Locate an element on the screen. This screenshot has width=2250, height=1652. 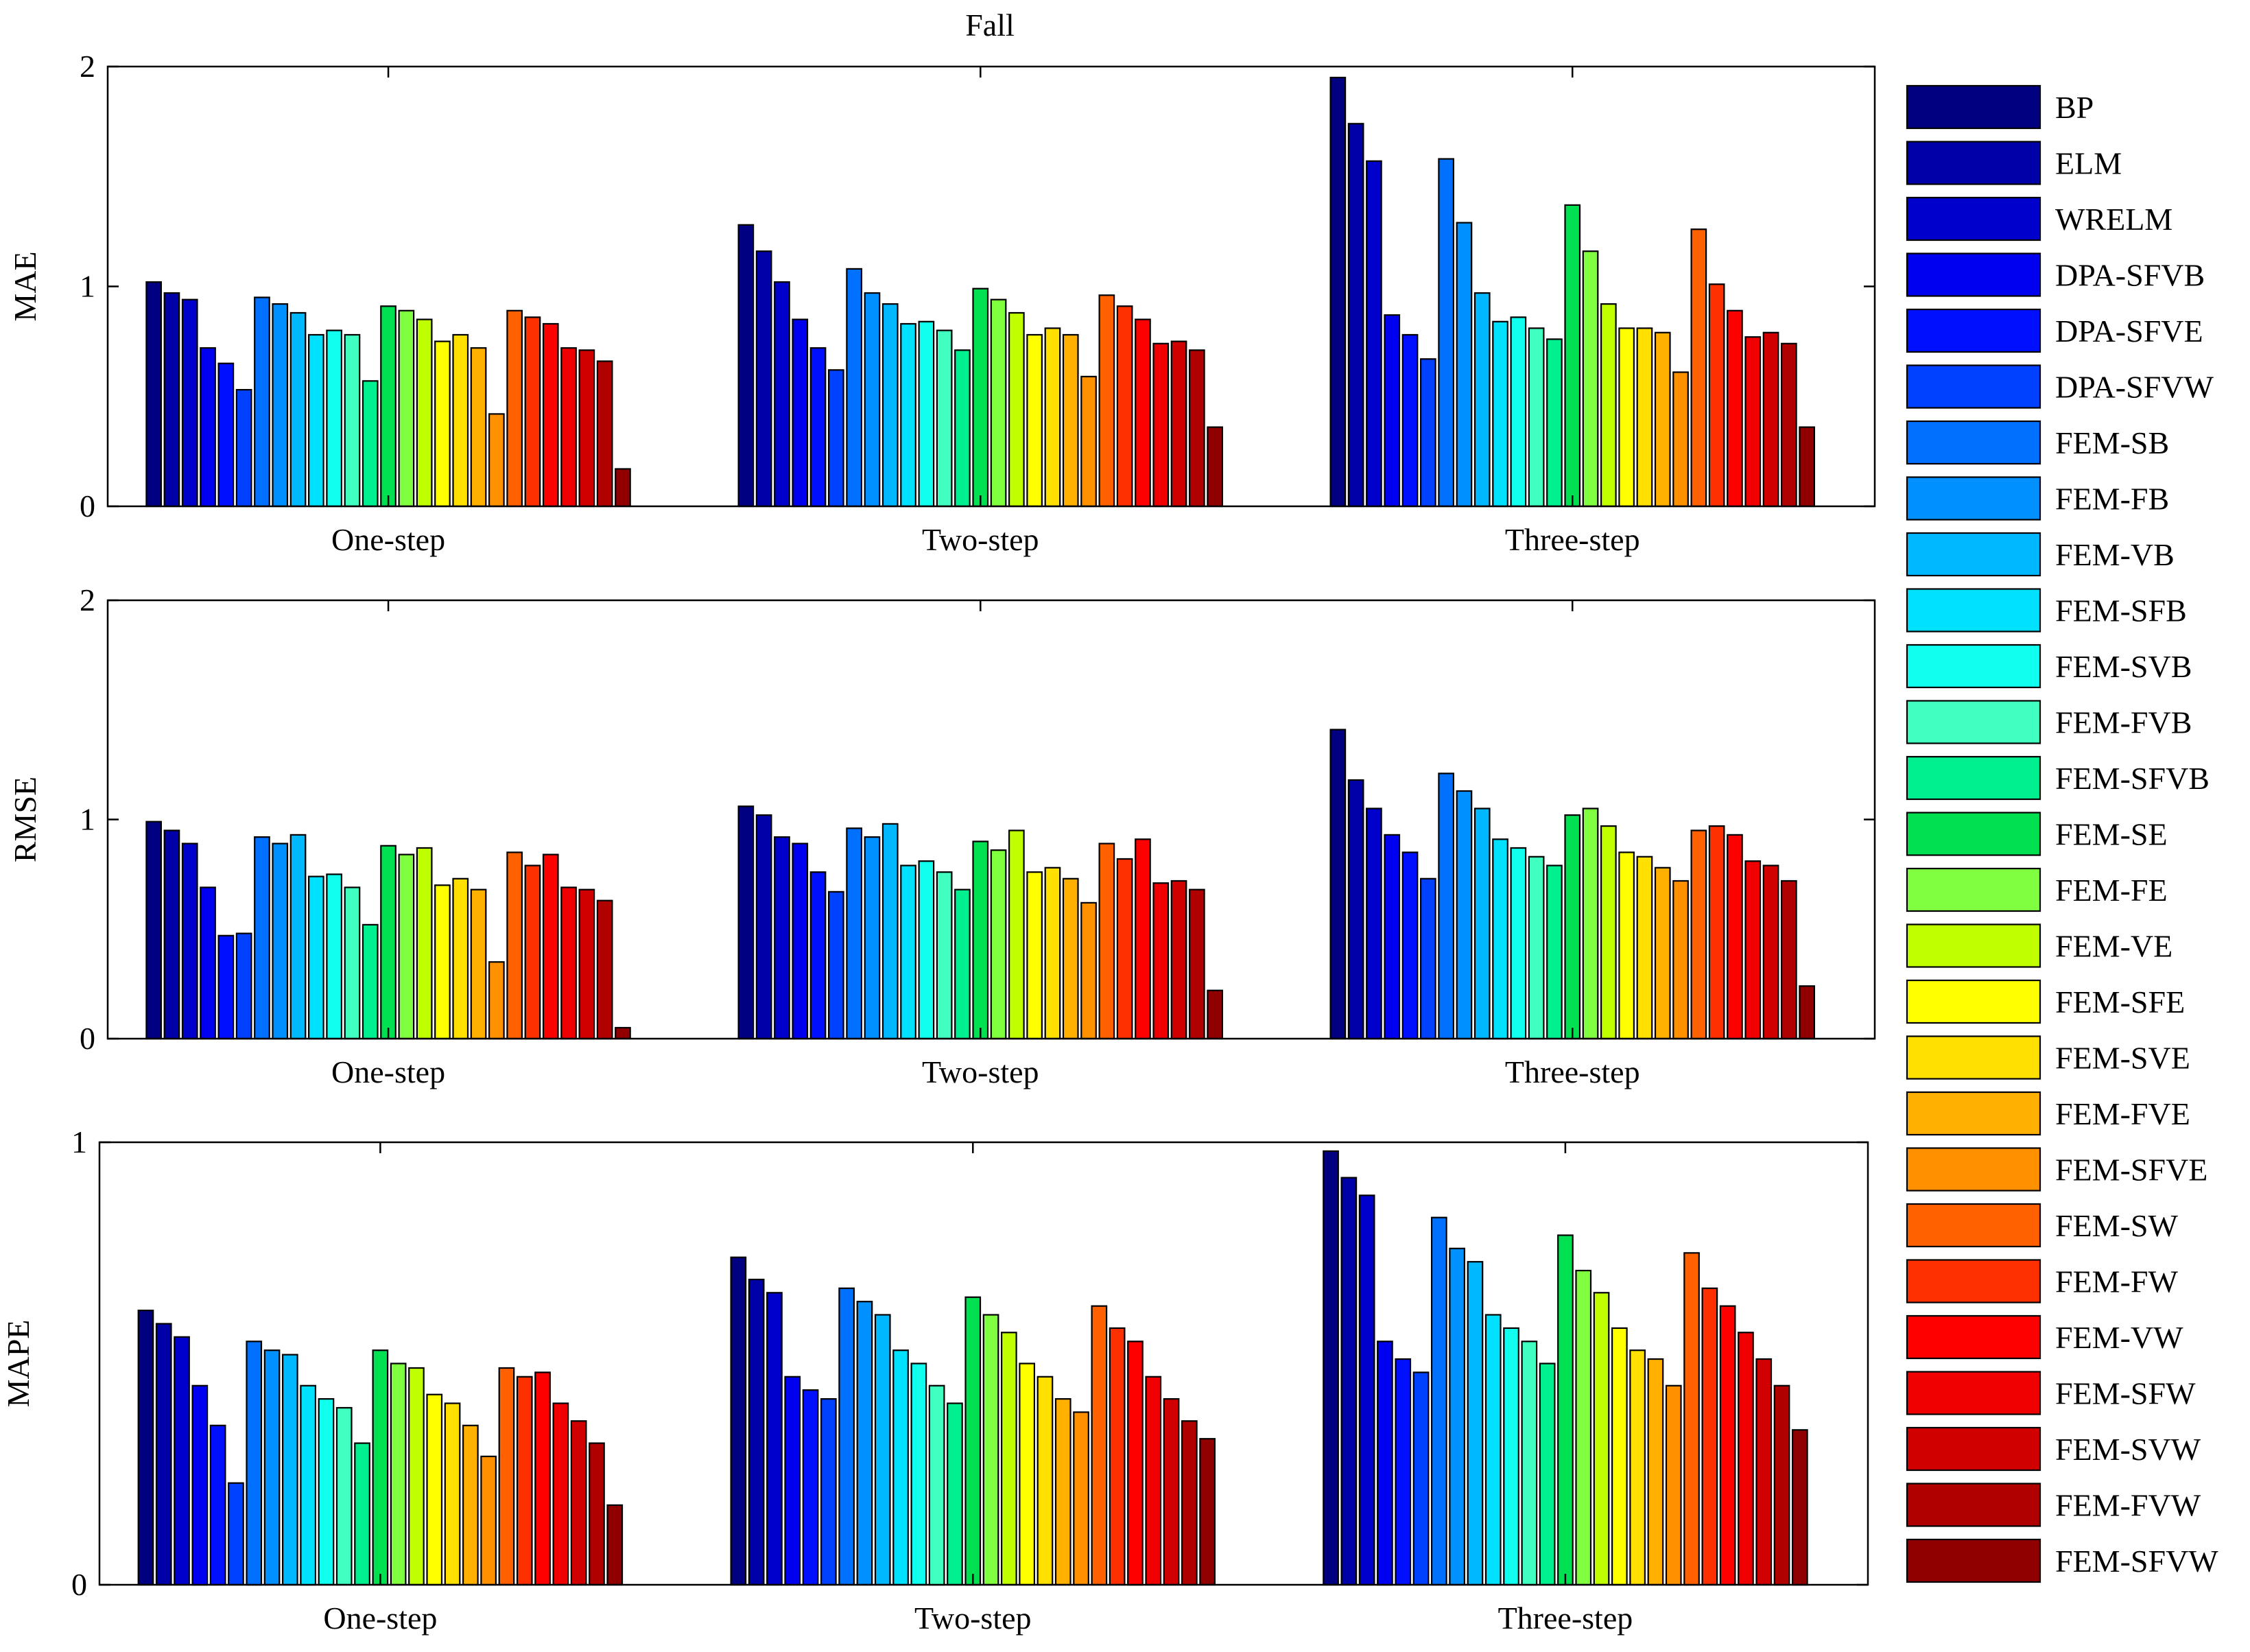
bar-rmse-one-step-fem-sfb: FEM-SFB (One-step): 0.74 is located at coordinates (316, 957).